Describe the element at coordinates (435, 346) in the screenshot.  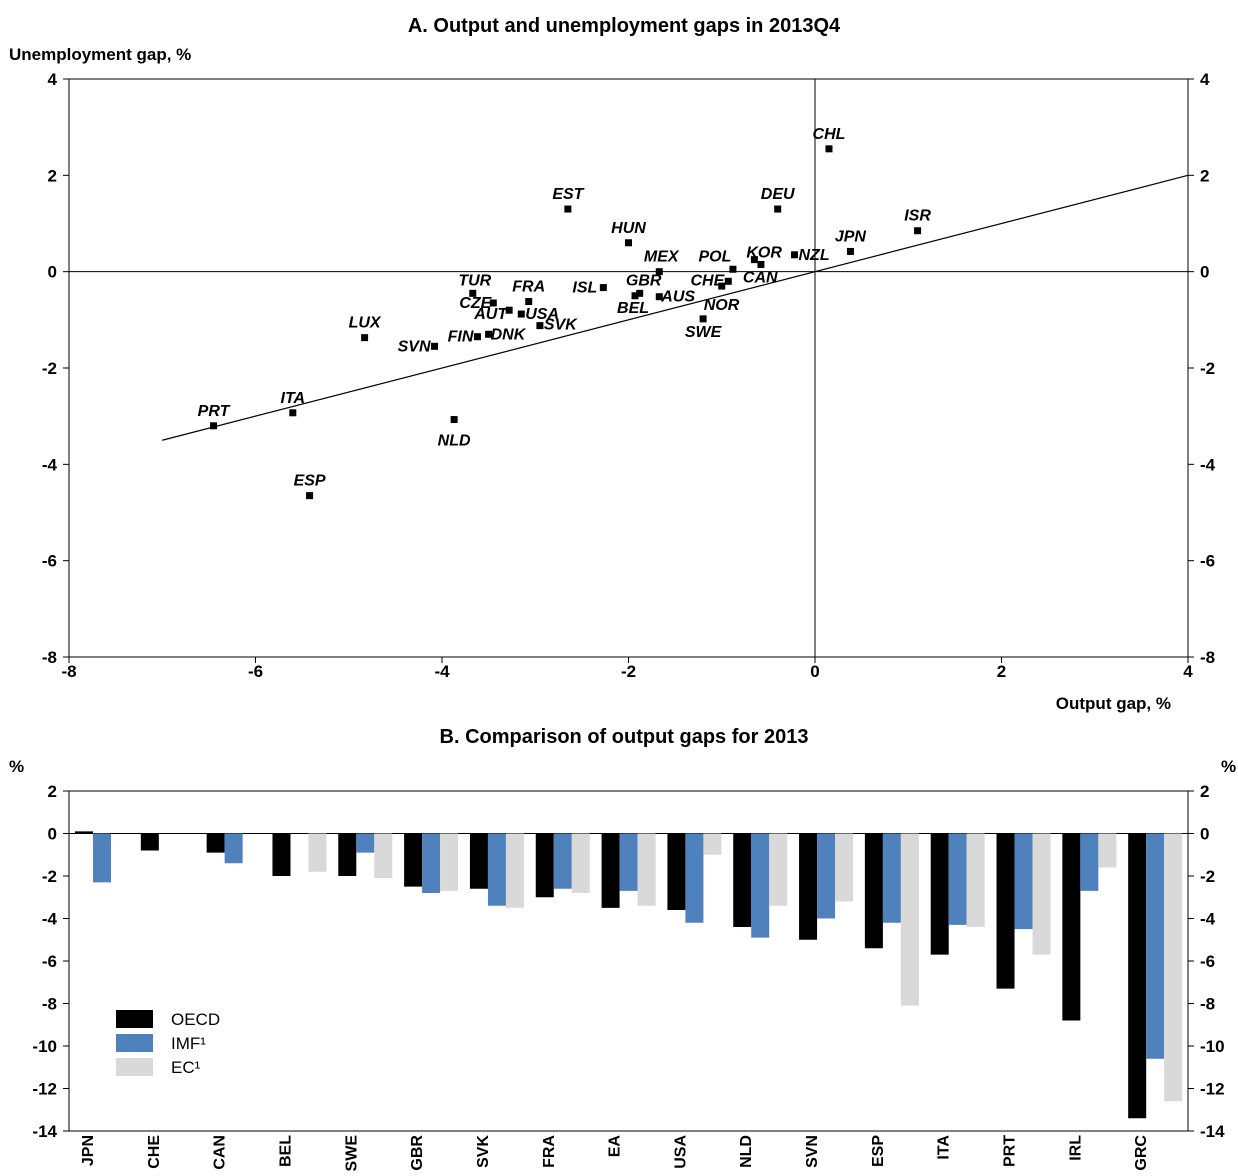
I see `scatter-point-svn` at that location.